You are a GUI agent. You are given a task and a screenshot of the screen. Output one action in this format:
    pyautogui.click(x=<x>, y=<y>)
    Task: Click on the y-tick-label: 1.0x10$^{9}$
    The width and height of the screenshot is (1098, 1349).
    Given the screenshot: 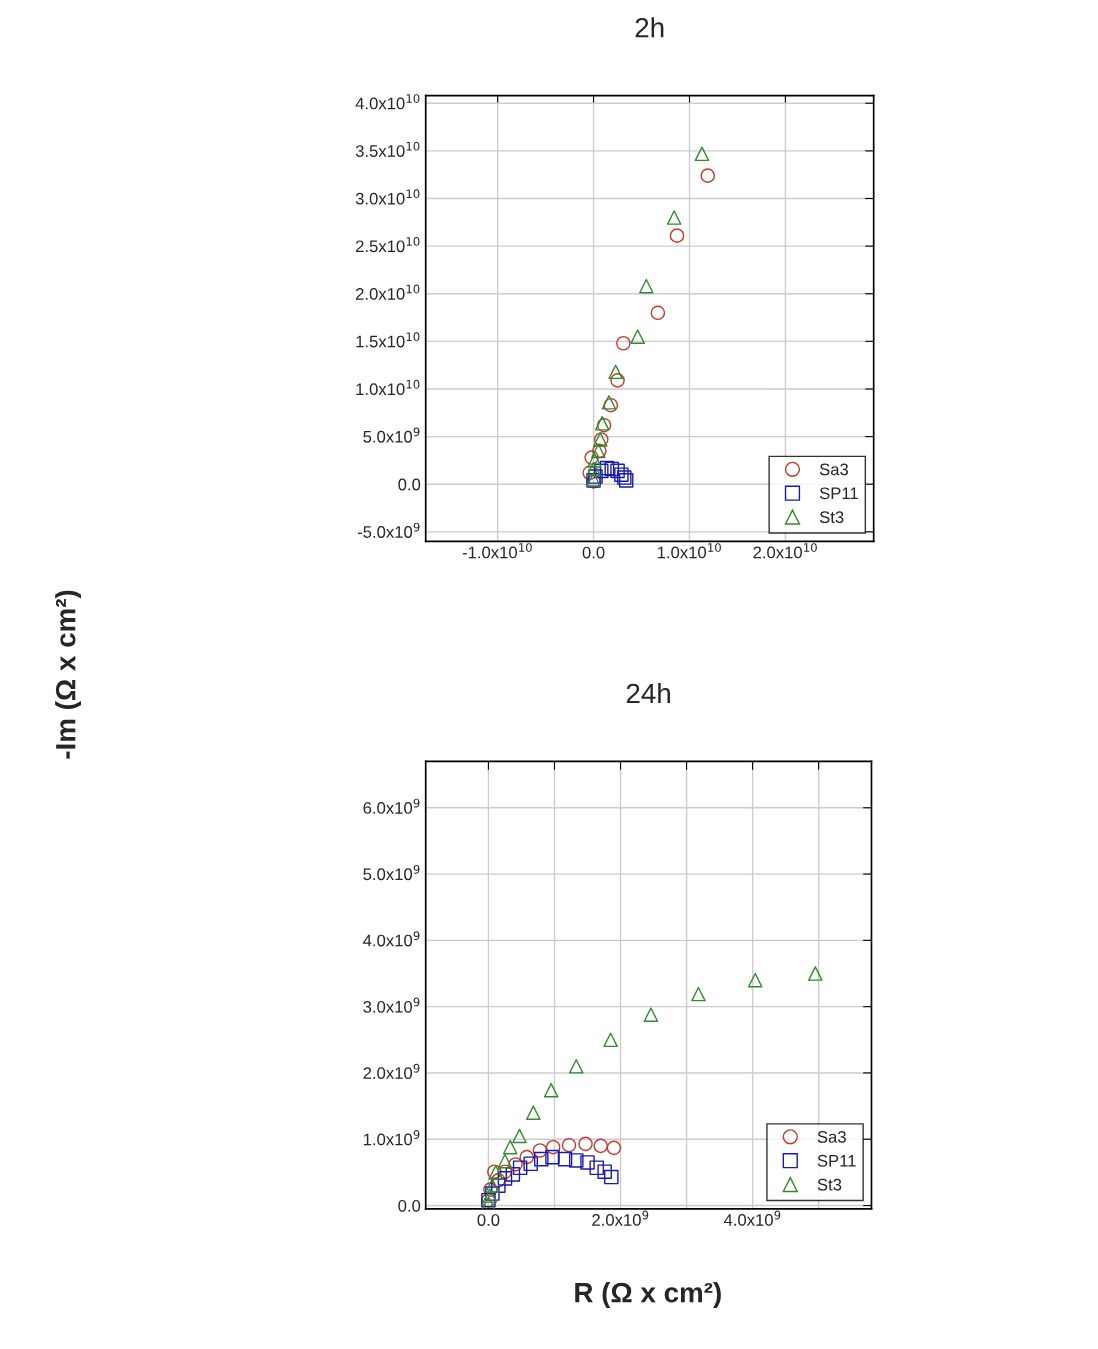 What is the action you would take?
    pyautogui.click(x=391, y=1138)
    